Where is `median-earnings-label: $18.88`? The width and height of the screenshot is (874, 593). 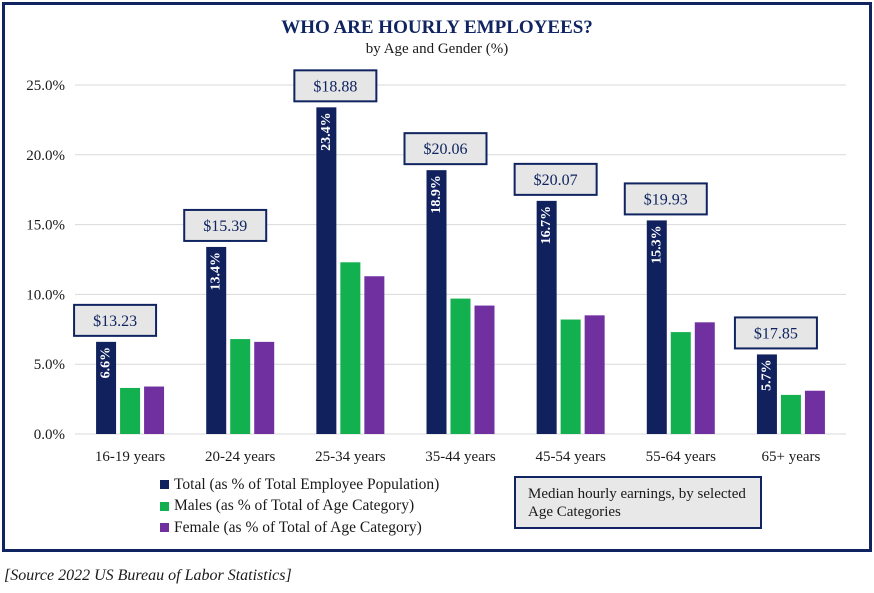 median-earnings-label: $18.88 is located at coordinates (335, 86).